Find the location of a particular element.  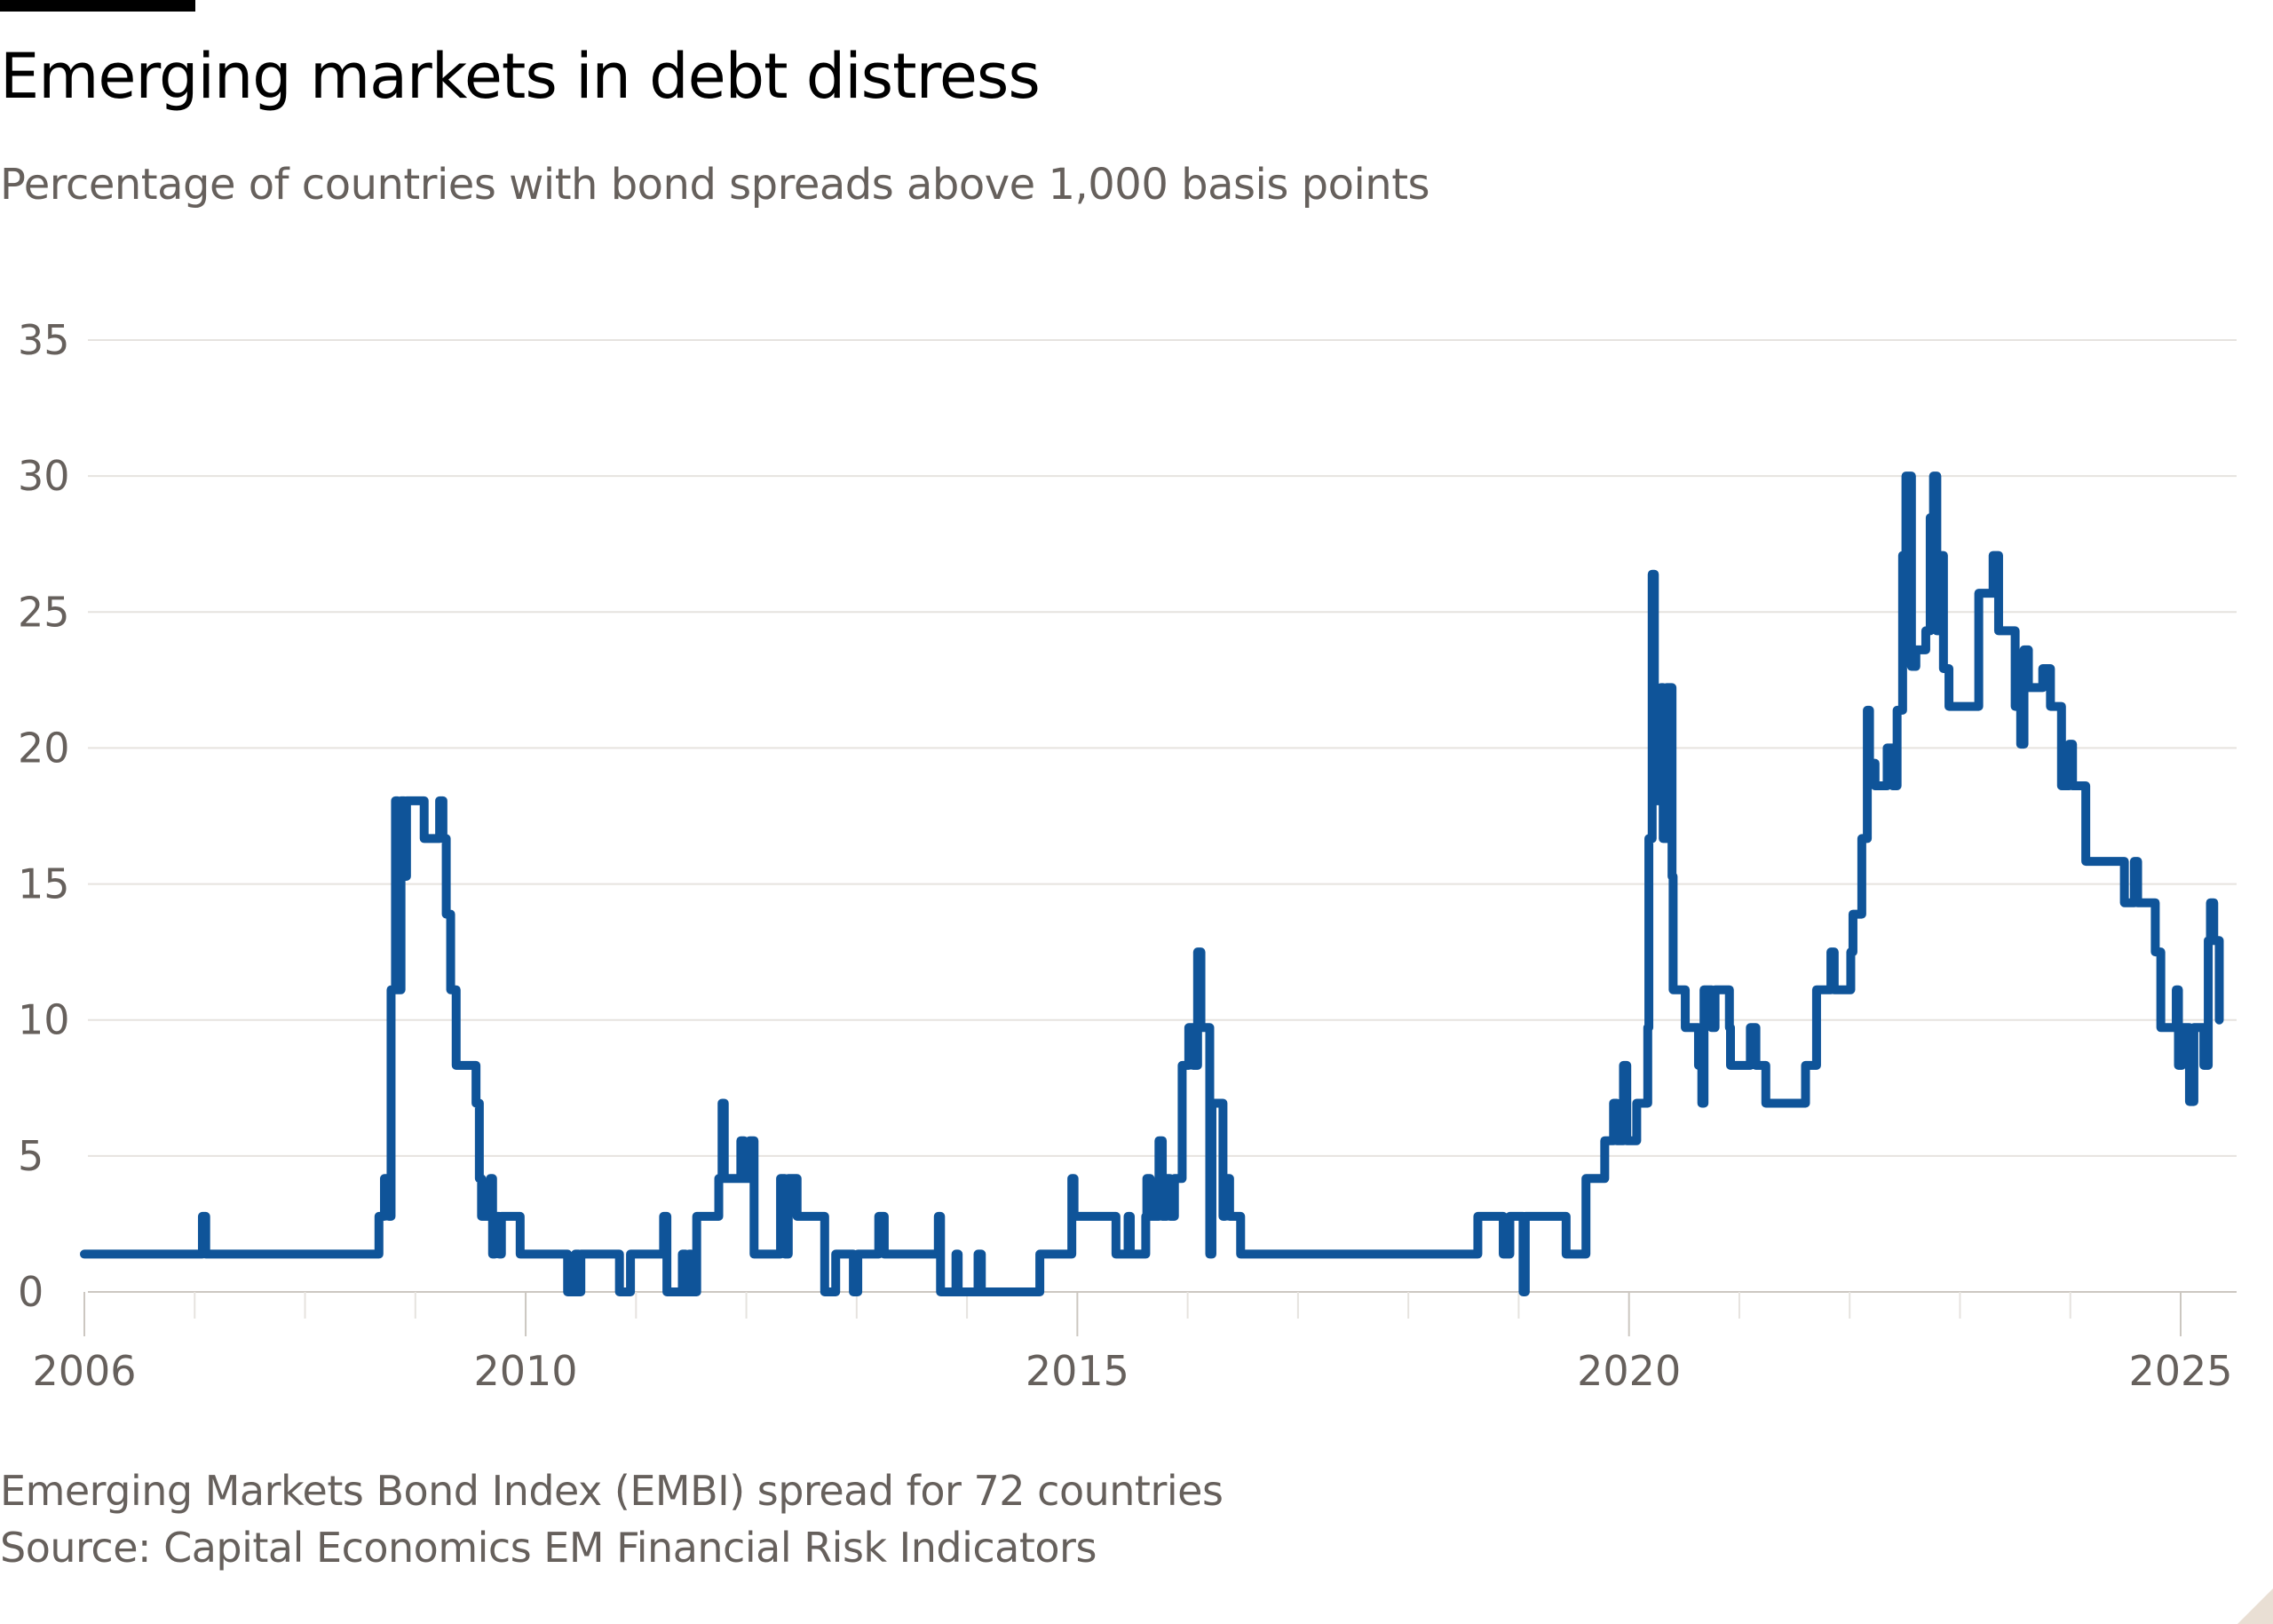

brand-bar is located at coordinates (98, 6).